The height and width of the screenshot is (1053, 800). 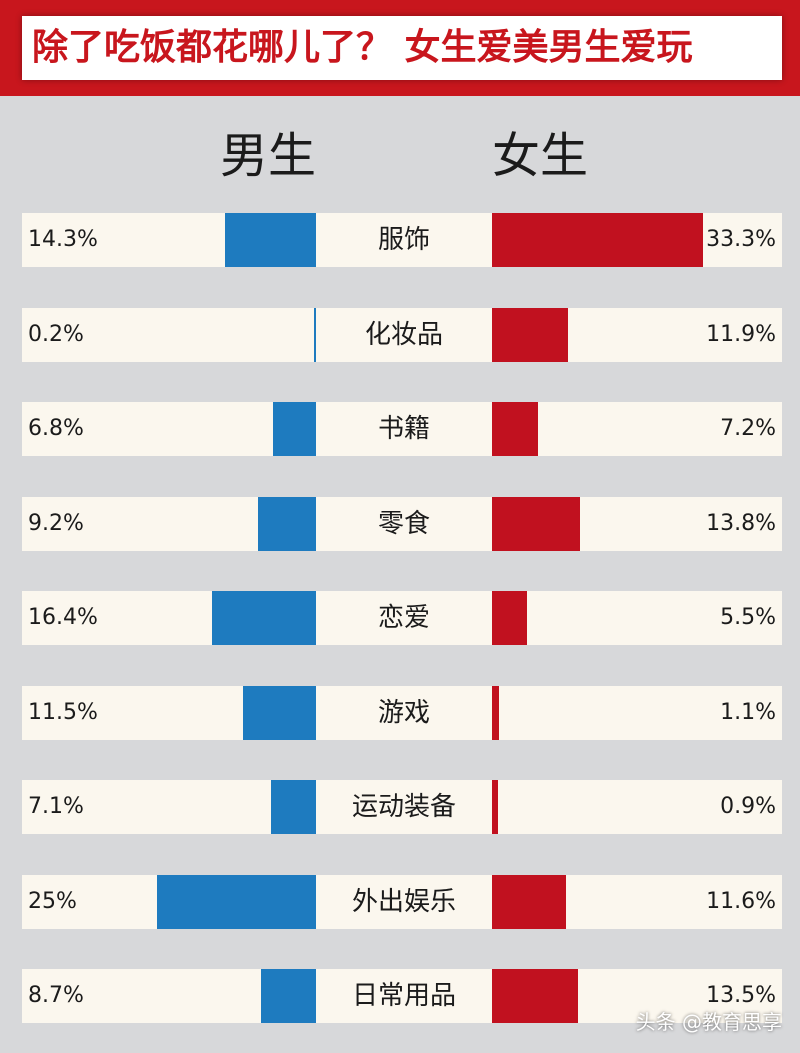 I want to click on value-label-female: 11.6%, so click(x=741, y=901).